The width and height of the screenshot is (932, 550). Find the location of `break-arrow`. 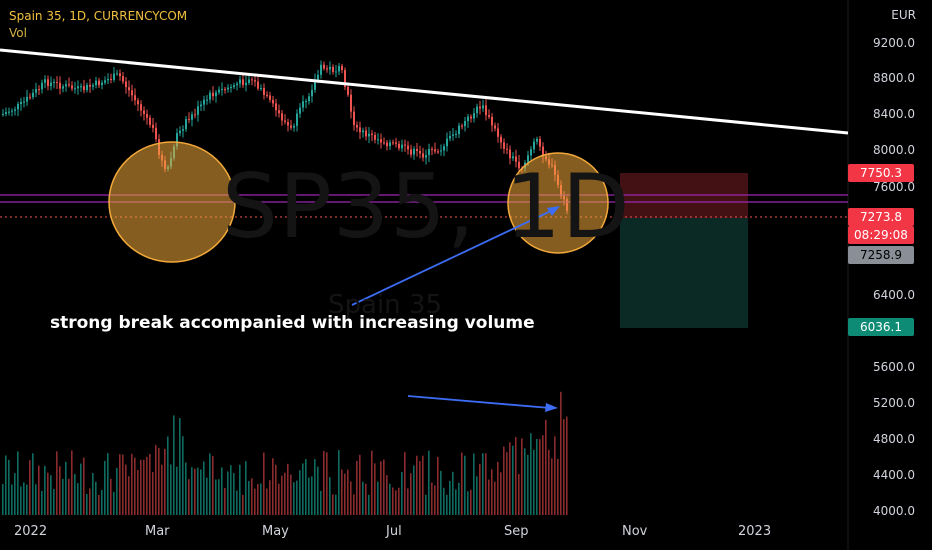

break-arrow is located at coordinates (452, 257).